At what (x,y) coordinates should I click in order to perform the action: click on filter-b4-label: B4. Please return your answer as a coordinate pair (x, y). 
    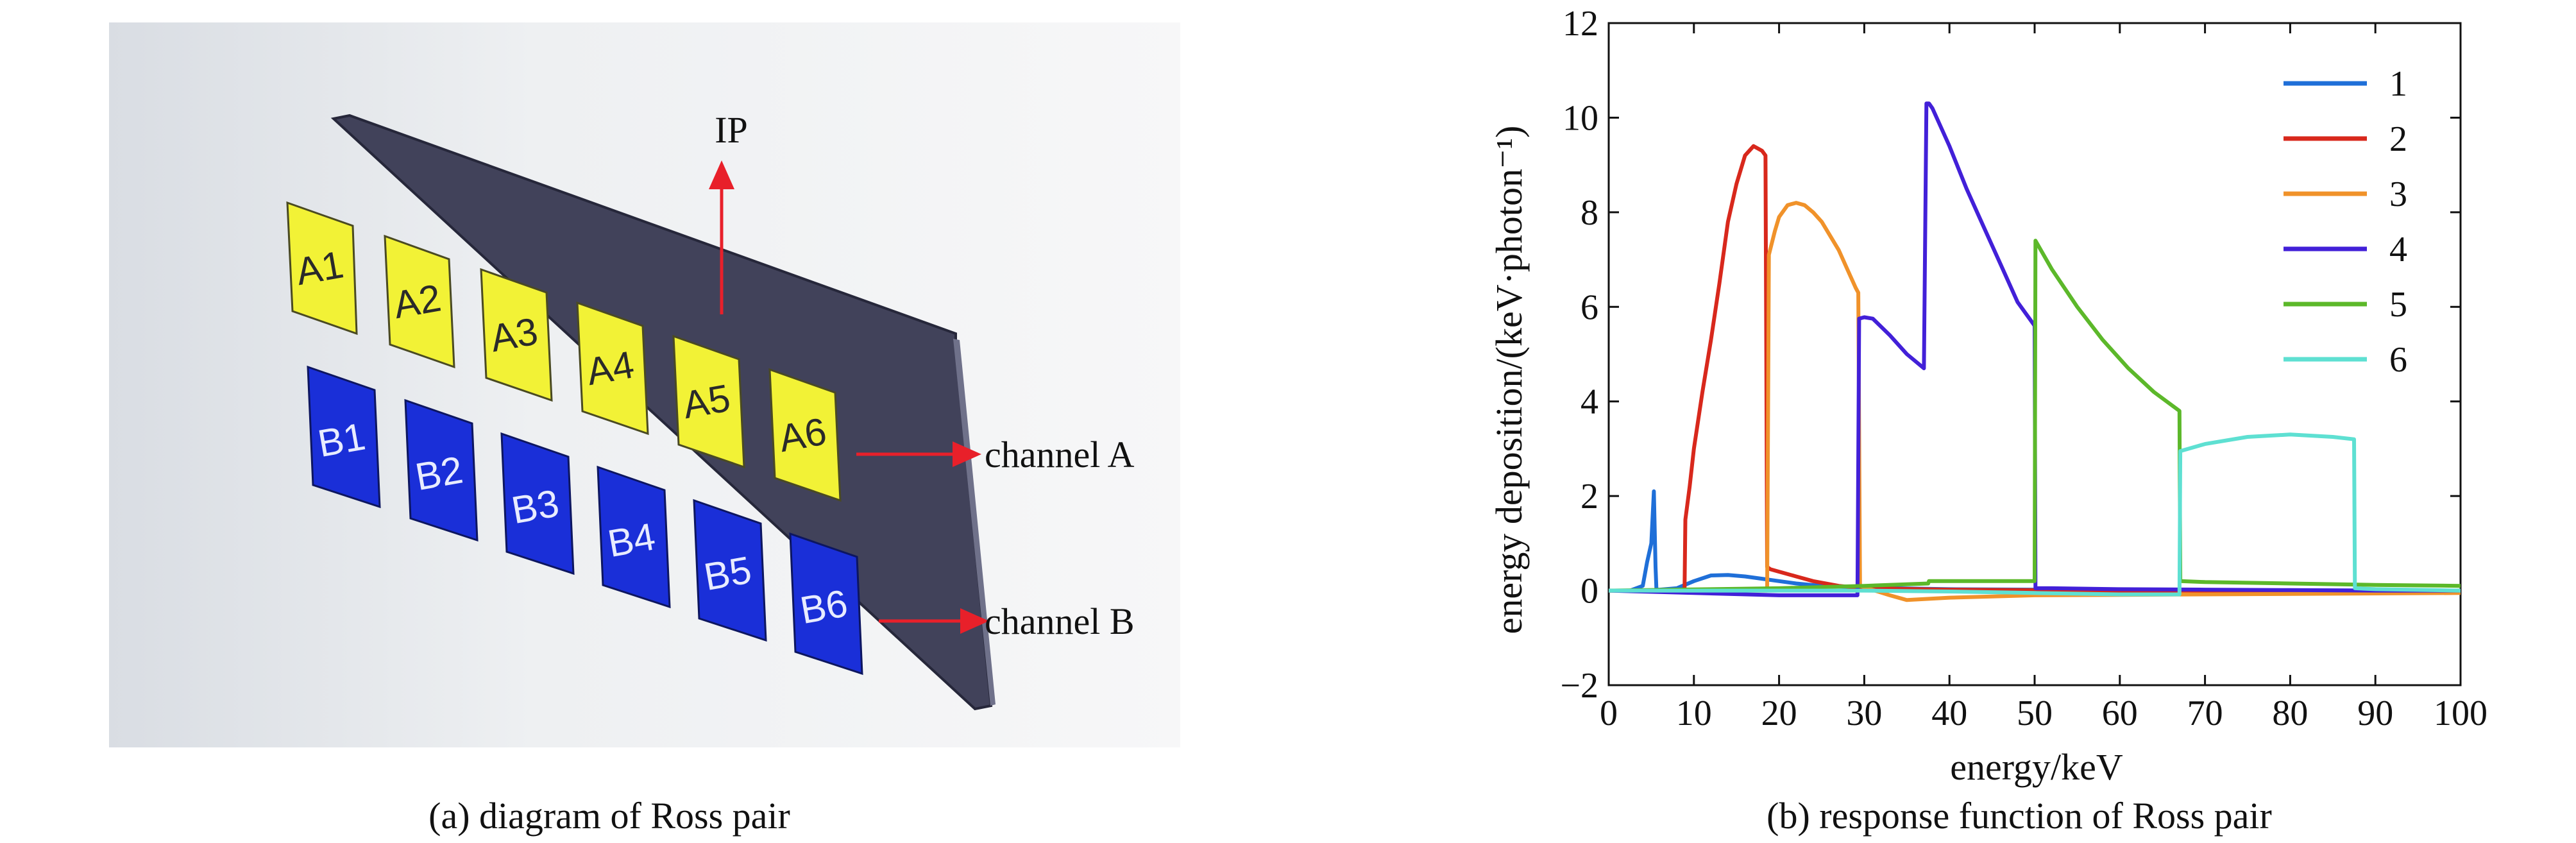
    Looking at the image, I should click on (631, 540).